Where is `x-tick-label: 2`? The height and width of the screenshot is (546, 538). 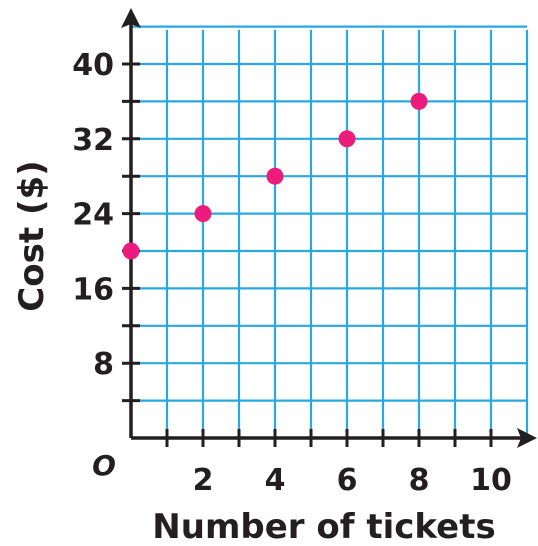 x-tick-label: 2 is located at coordinates (203, 480).